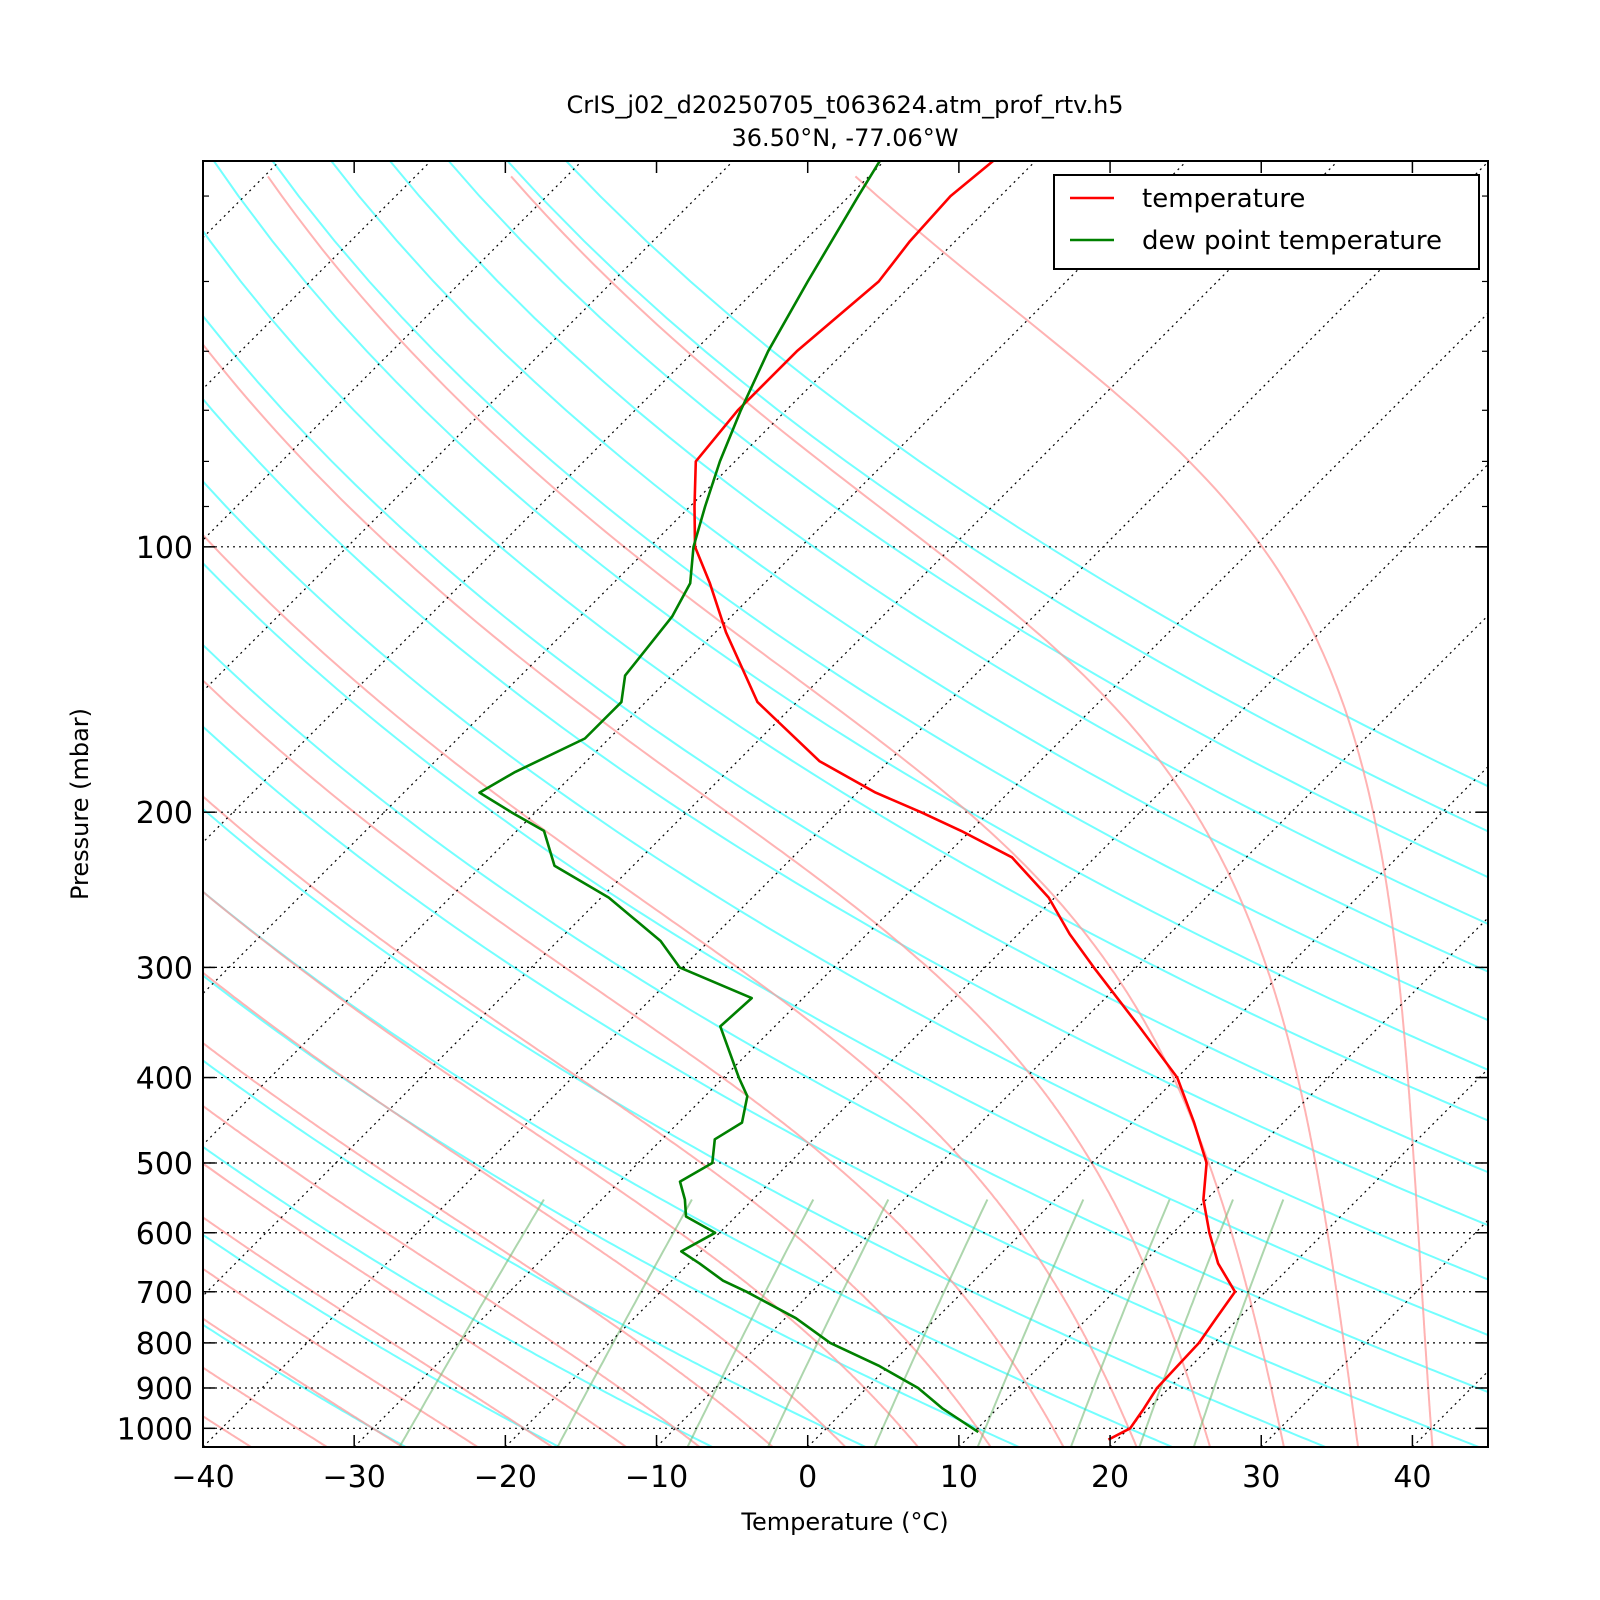 This screenshot has height=1600, width=1600. I want to click on y-tick-label: 800, so click(164, 1344).